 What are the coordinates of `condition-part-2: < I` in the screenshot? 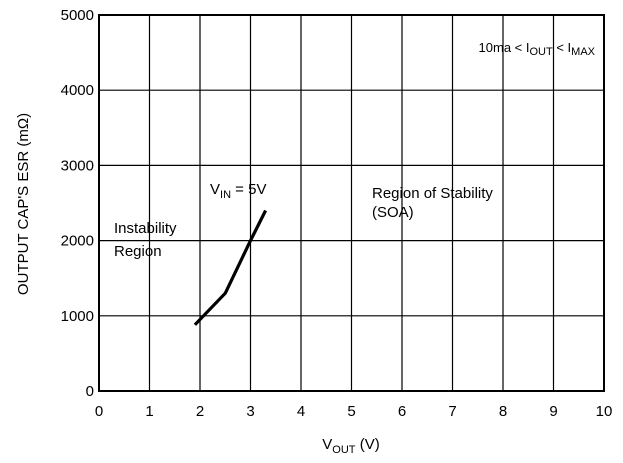 It's located at (562, 47).